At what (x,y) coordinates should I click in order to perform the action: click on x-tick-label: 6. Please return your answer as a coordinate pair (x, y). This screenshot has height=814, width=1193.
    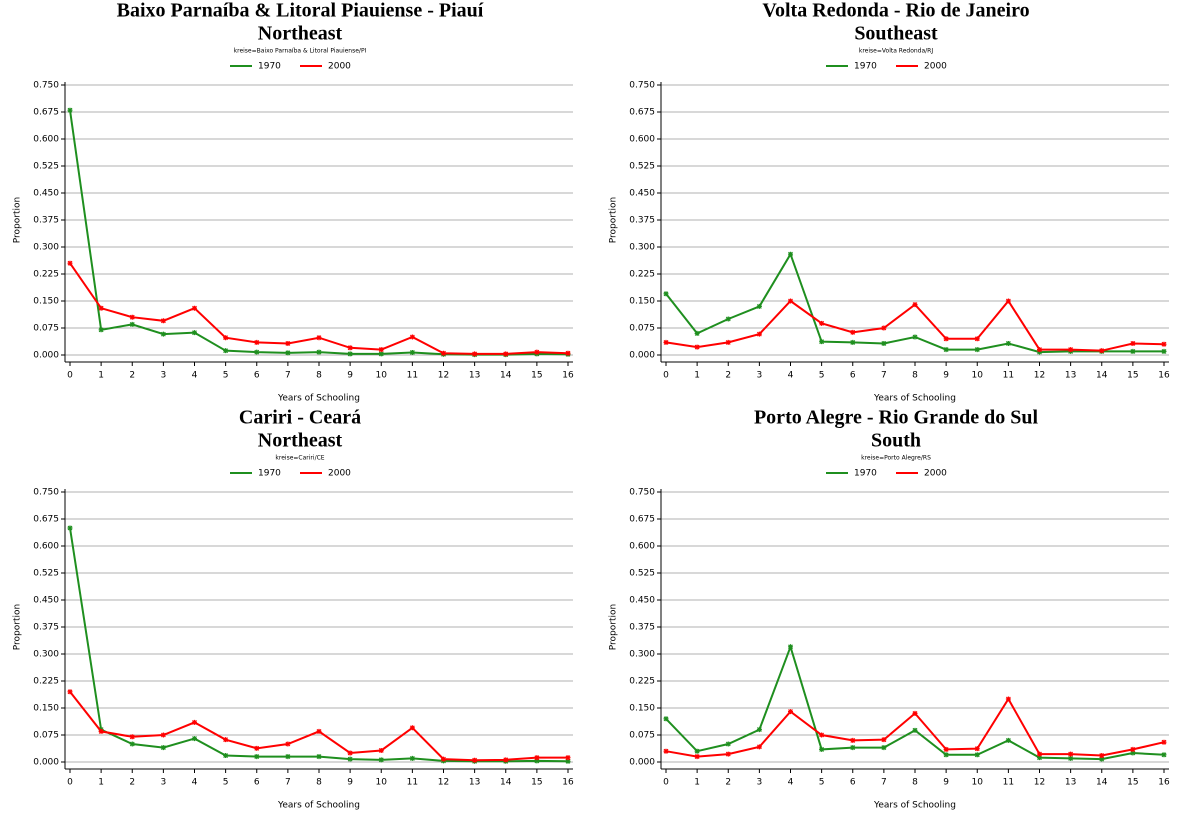
    Looking at the image, I should click on (853, 376).